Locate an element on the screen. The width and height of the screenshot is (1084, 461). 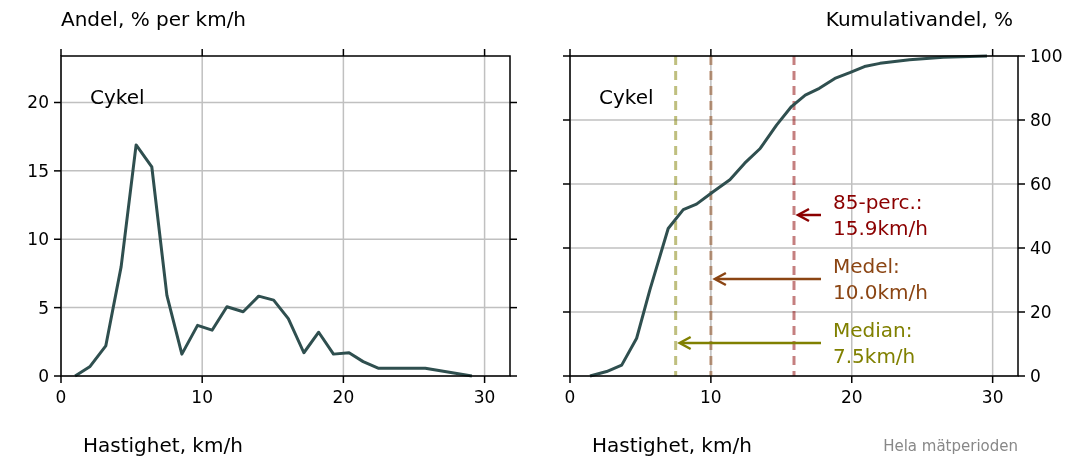
y2-tick-label: 60 is located at coordinates (1041, 184).